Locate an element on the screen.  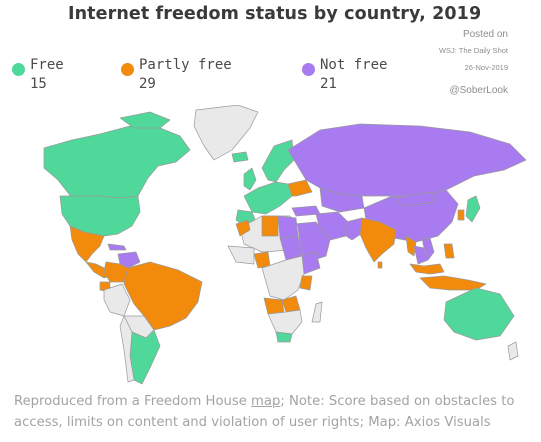
country-usa is located at coordinates (100, 216).